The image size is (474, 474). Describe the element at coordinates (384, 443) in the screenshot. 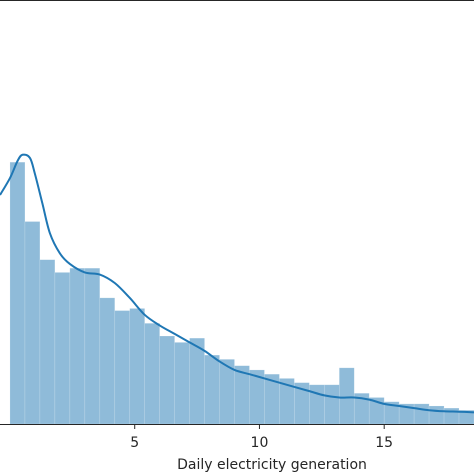

I see `x-tick-label: 15` at that location.